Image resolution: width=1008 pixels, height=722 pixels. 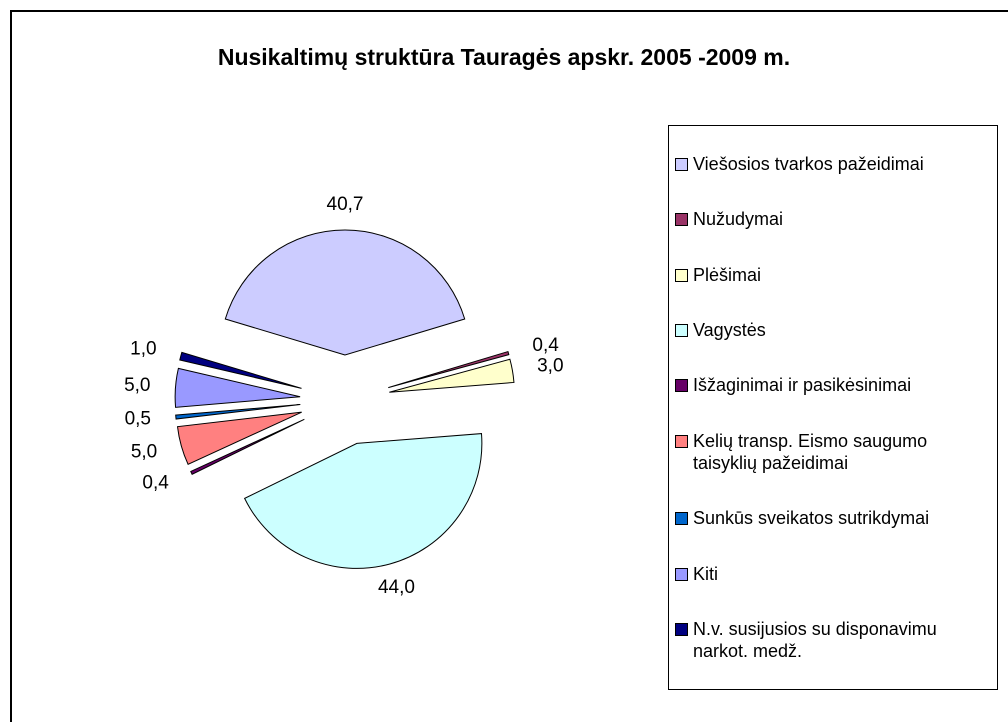 What do you see at coordinates (550, 365) in the screenshot?
I see `value-label: 3,0` at bounding box center [550, 365].